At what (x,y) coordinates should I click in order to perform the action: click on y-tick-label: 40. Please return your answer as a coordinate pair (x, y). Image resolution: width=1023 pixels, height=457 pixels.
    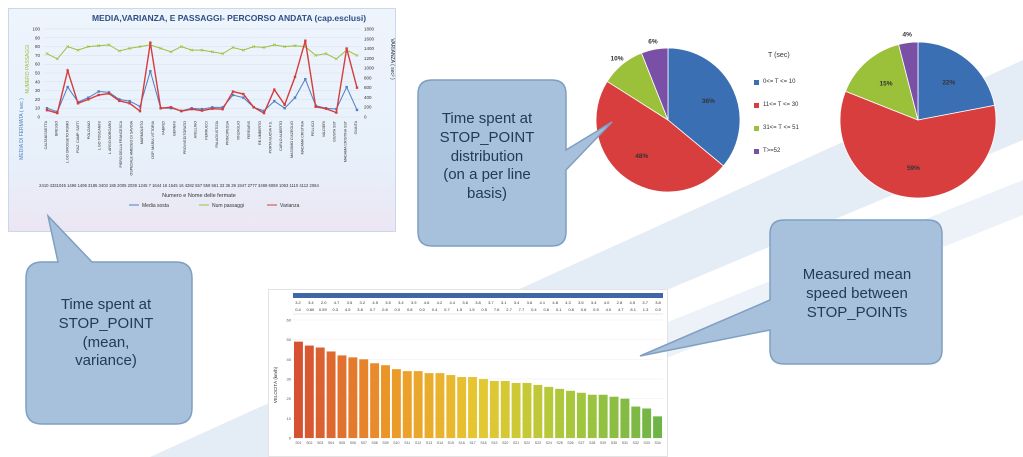
    Looking at the image, I should click on (38, 81).